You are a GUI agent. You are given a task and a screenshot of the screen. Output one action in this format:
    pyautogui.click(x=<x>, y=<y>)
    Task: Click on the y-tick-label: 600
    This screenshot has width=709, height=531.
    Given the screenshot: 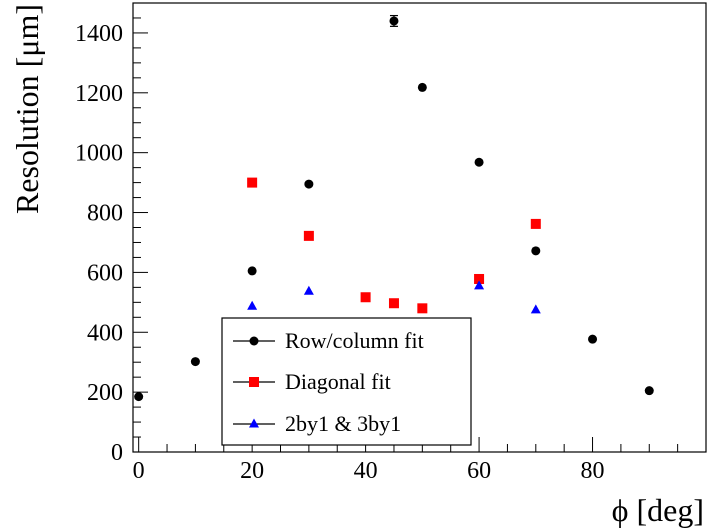 What is the action you would take?
    pyautogui.click(x=105, y=273)
    